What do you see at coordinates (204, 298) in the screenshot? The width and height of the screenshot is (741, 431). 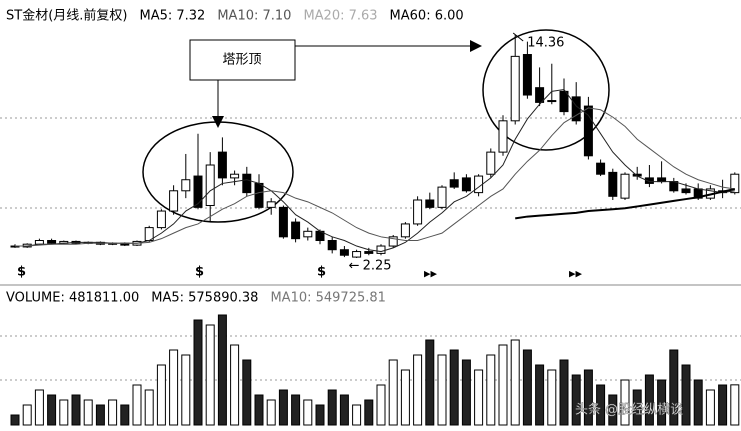 I see `volume-legend-entry: MA5: 575890.38` at bounding box center [204, 298].